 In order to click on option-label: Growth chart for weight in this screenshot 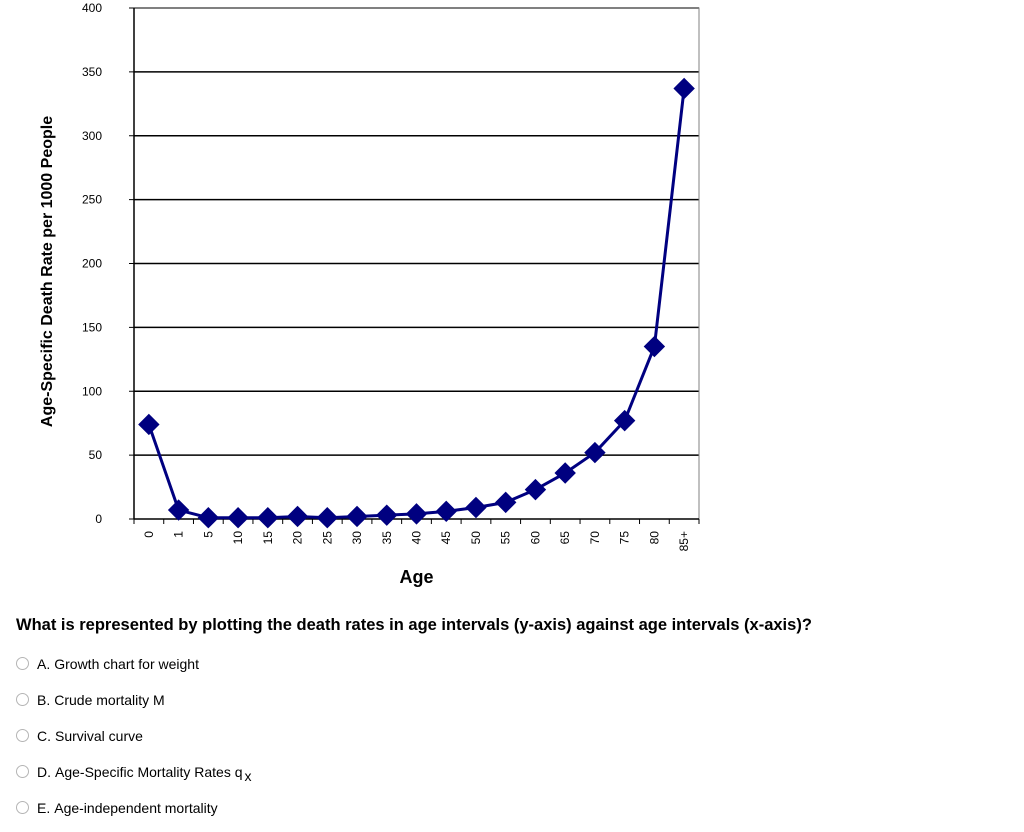, I will do `click(126, 664)`.